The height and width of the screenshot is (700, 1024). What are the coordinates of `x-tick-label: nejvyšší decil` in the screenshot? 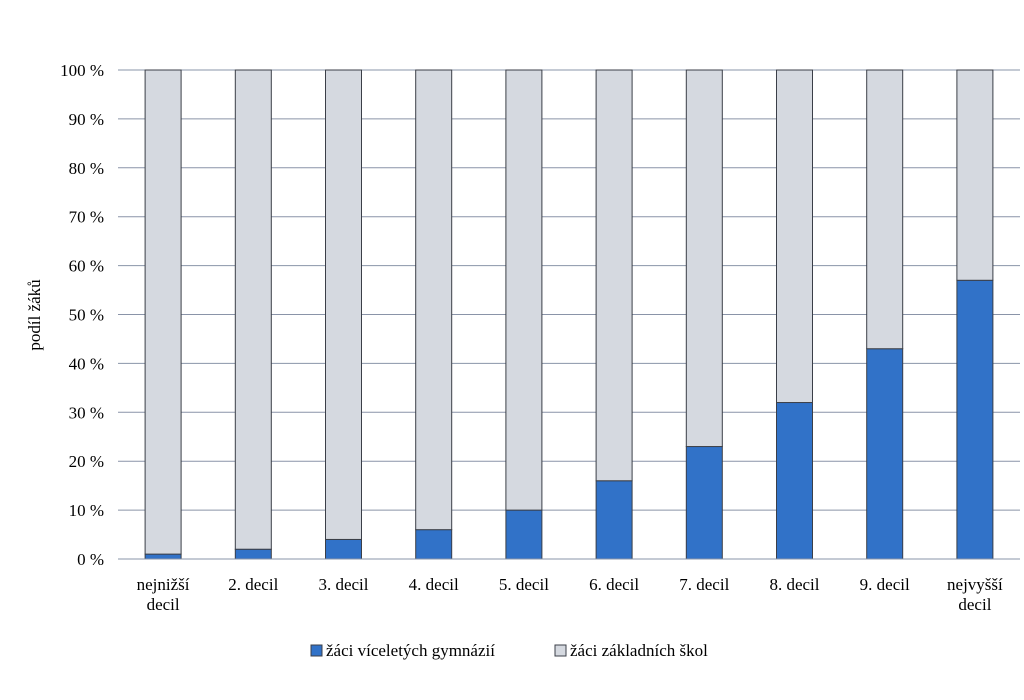 It's located at (975, 594).